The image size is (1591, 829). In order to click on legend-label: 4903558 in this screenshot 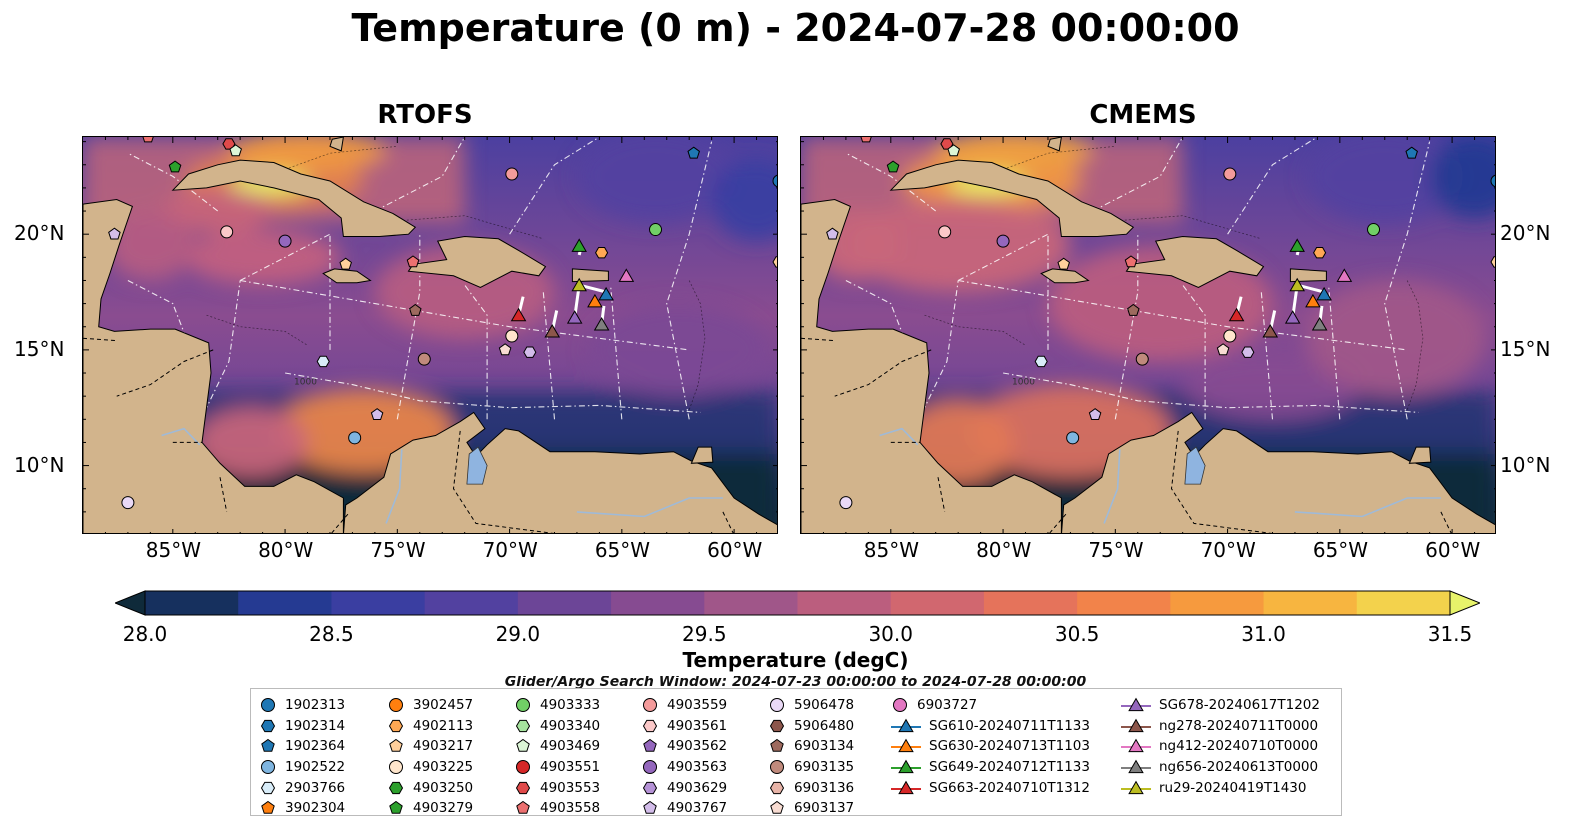, I will do `click(570, 808)`.